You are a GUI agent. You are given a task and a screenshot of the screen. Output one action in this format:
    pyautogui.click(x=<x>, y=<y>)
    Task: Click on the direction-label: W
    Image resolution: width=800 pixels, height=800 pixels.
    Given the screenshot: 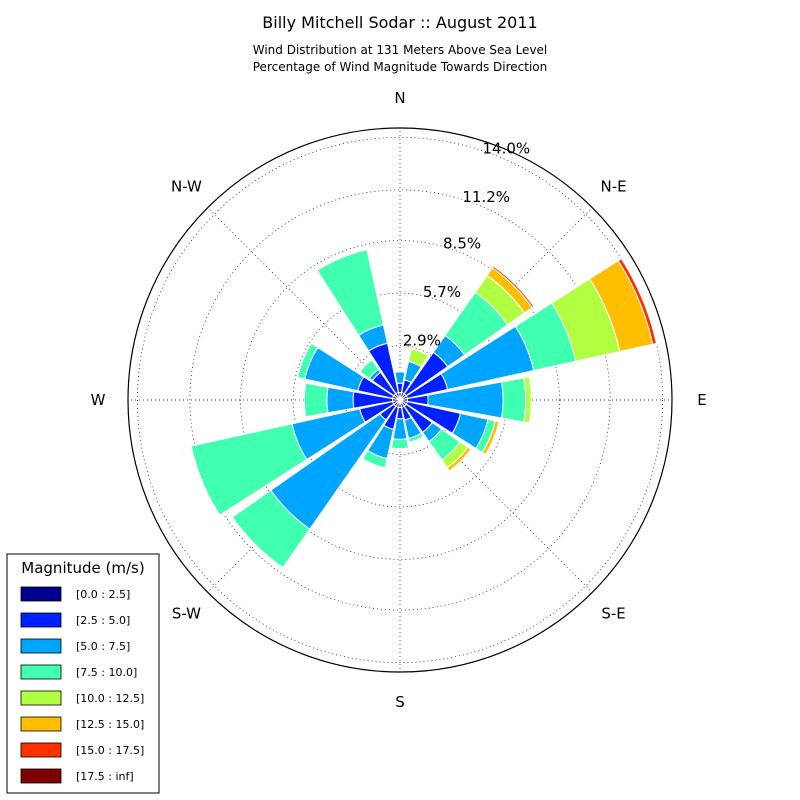 What is the action you would take?
    pyautogui.click(x=98, y=400)
    